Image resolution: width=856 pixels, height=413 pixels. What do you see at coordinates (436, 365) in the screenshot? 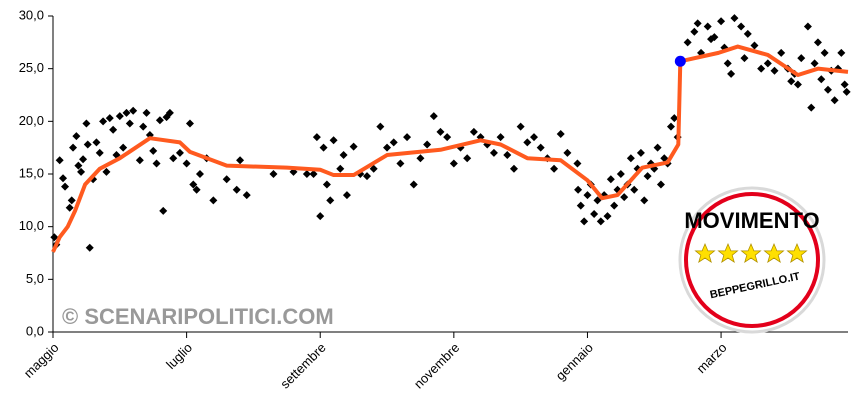
I see `x-tick-label: novembre` at bounding box center [436, 365].